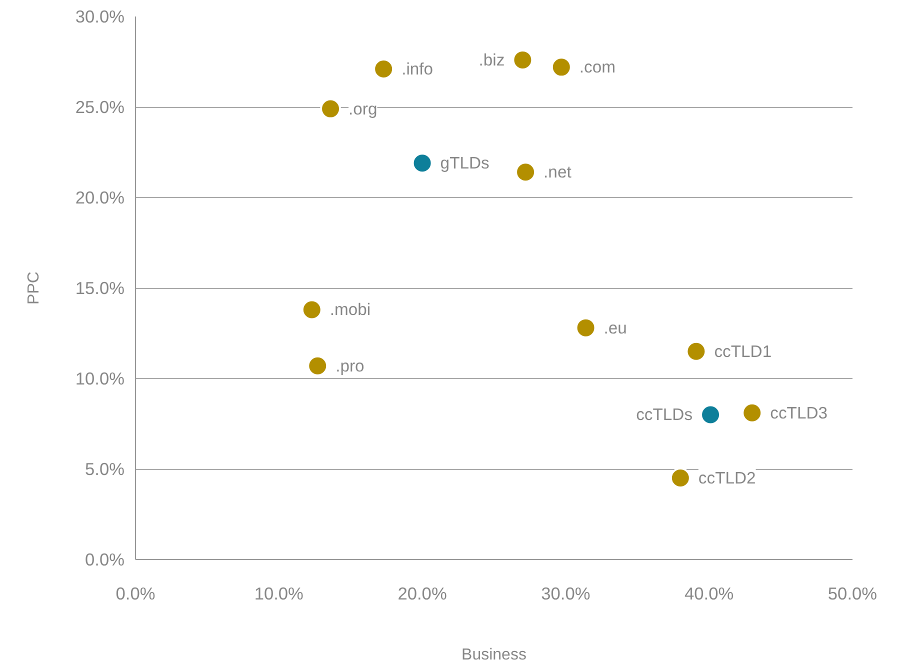 This screenshot has height=666, width=897. What do you see at coordinates (799, 412) in the screenshot?
I see `annotation: ccTLD3` at bounding box center [799, 412].